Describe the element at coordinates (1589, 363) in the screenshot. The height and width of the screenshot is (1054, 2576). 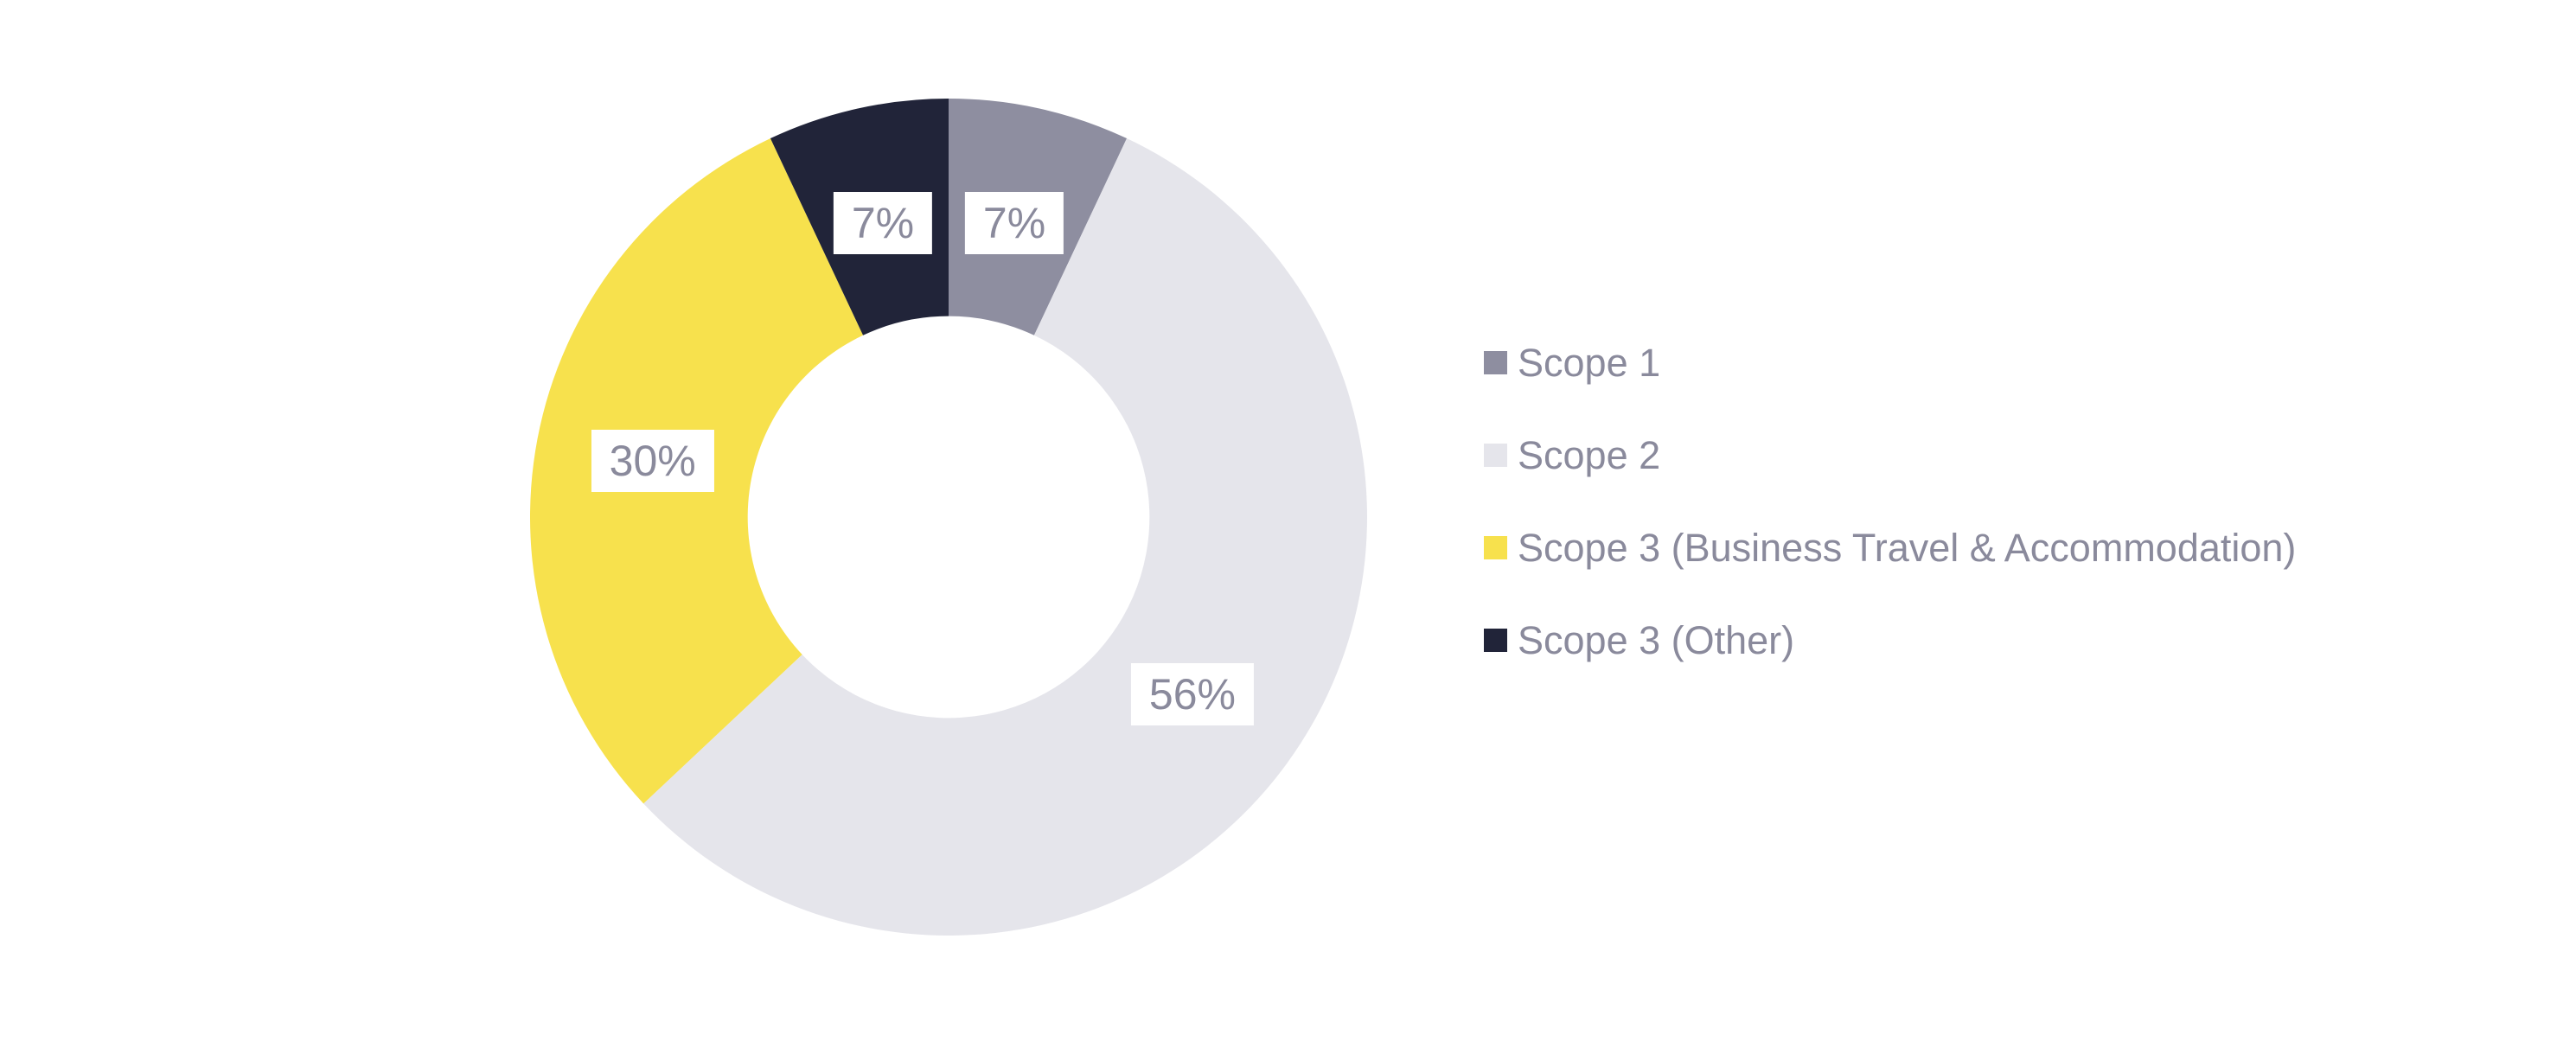
I see `legend-item-label: Scope 1` at that location.